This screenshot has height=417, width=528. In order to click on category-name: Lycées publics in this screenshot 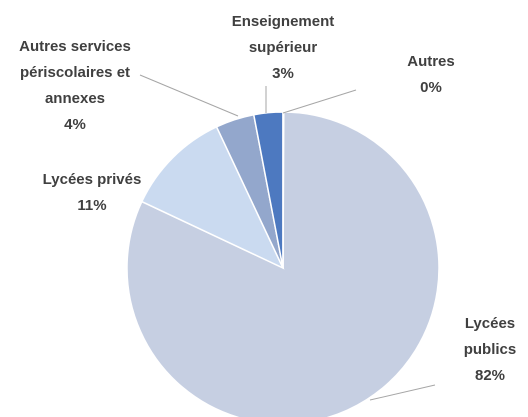, I will do `click(490, 336)`.